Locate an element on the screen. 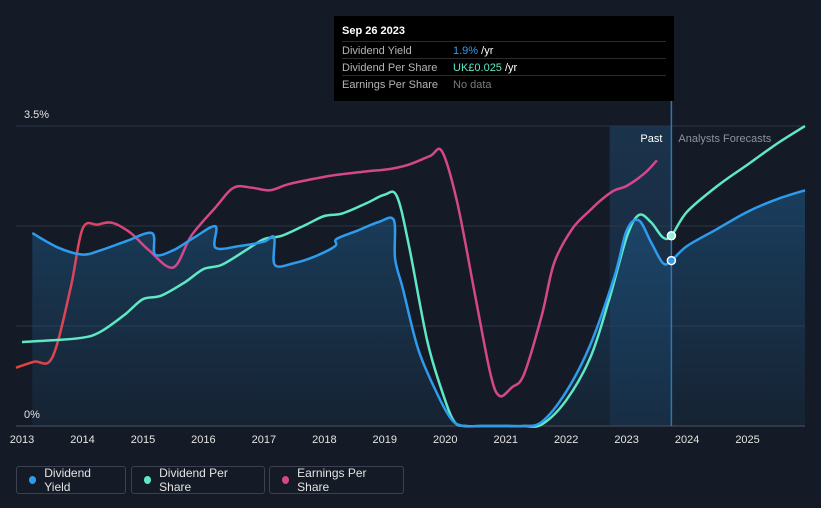  legend-label: Dividend Yield is located at coordinates (67, 480).